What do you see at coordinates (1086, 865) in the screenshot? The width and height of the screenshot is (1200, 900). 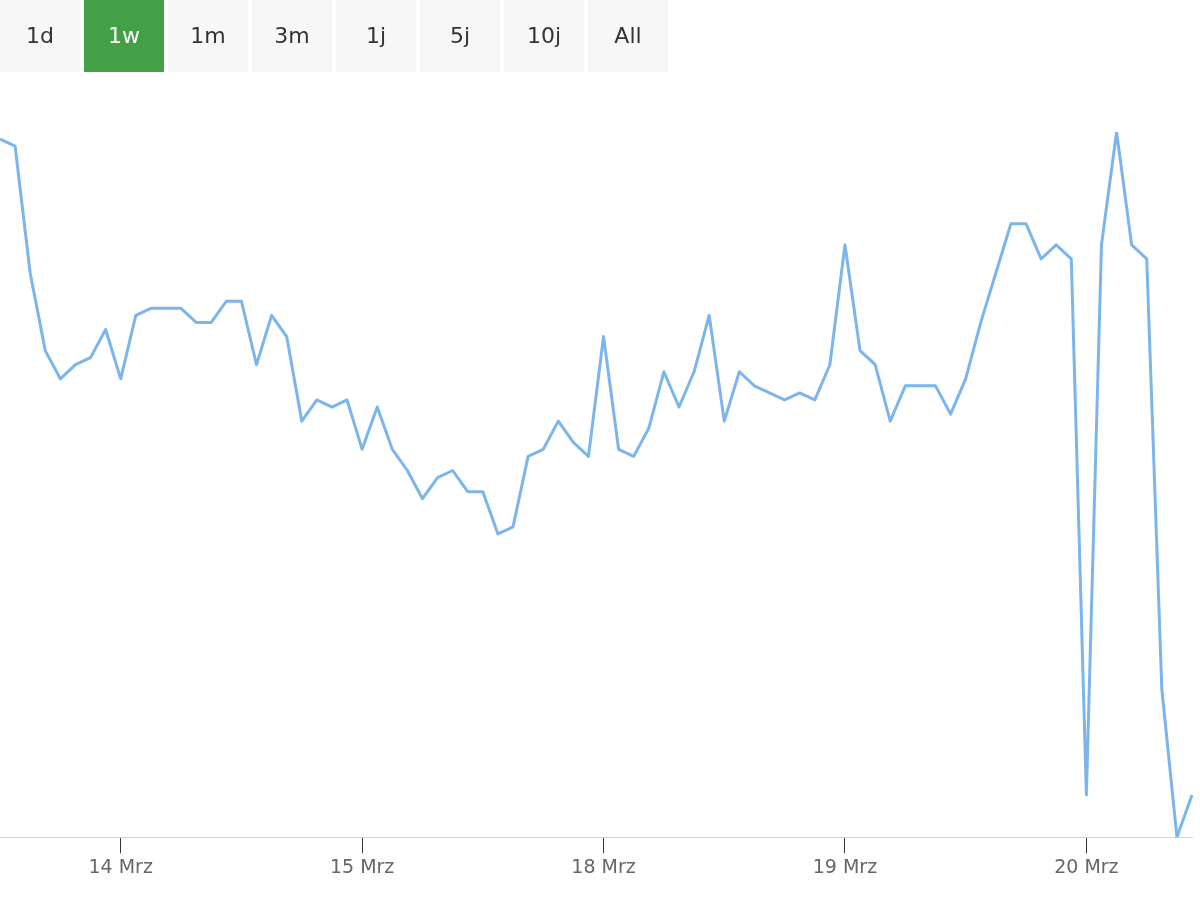 I see `x-tick-label: 20 Mrz` at bounding box center [1086, 865].